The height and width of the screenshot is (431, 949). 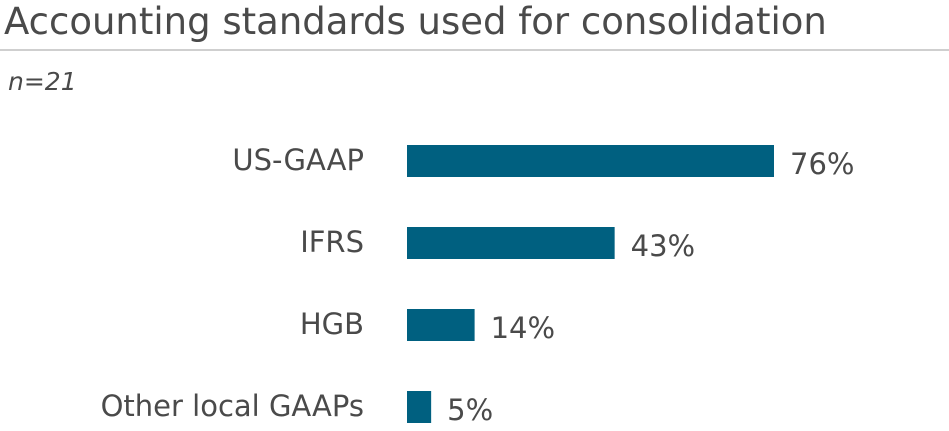 I want to click on value-label: 76%, so click(x=822, y=164).